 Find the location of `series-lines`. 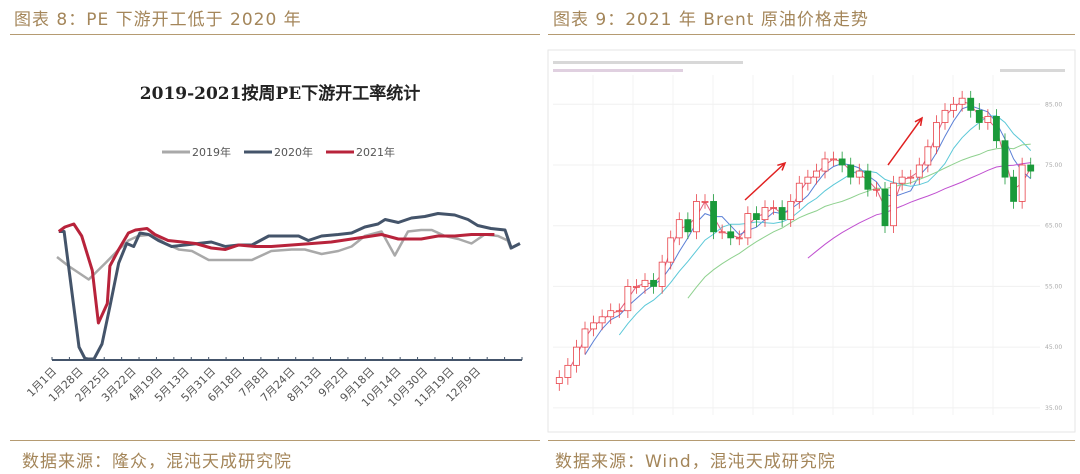

series-lines is located at coordinates (288, 286).